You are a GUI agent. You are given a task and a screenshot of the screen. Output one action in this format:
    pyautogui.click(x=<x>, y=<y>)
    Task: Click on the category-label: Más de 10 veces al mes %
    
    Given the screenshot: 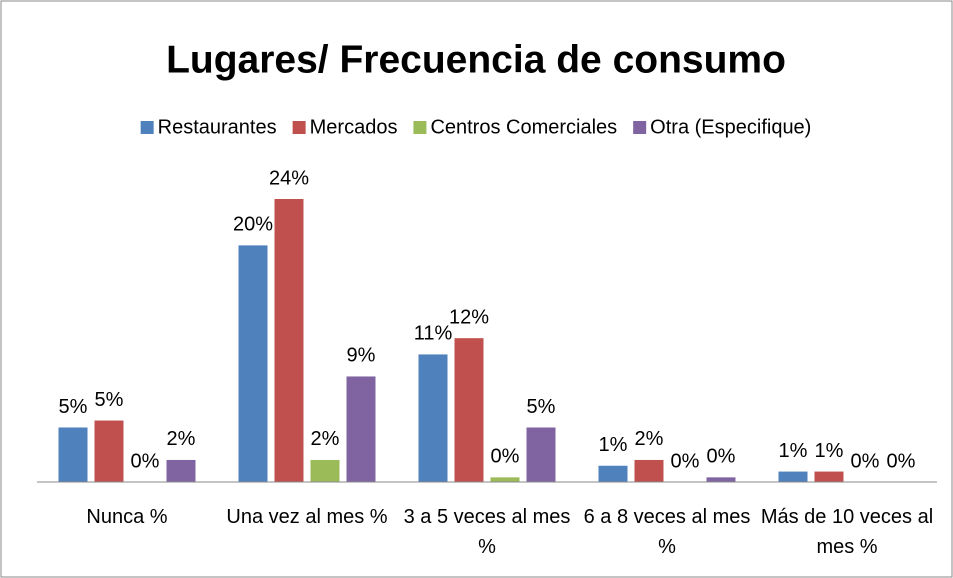 What is the action you would take?
    pyautogui.click(x=847, y=532)
    